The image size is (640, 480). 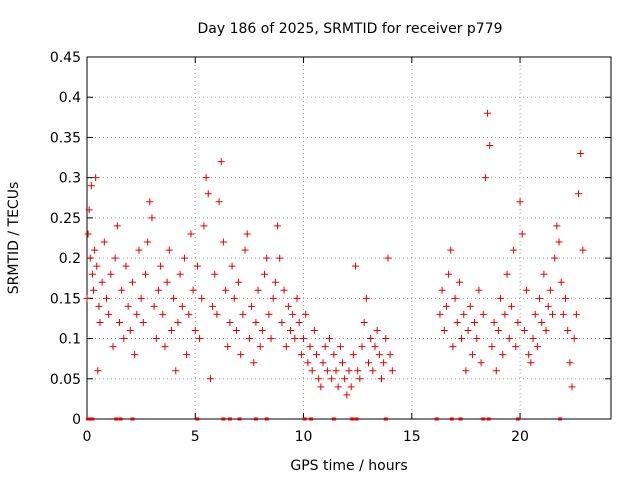 I want to click on y-tick-label: 0.05, so click(x=65, y=380).